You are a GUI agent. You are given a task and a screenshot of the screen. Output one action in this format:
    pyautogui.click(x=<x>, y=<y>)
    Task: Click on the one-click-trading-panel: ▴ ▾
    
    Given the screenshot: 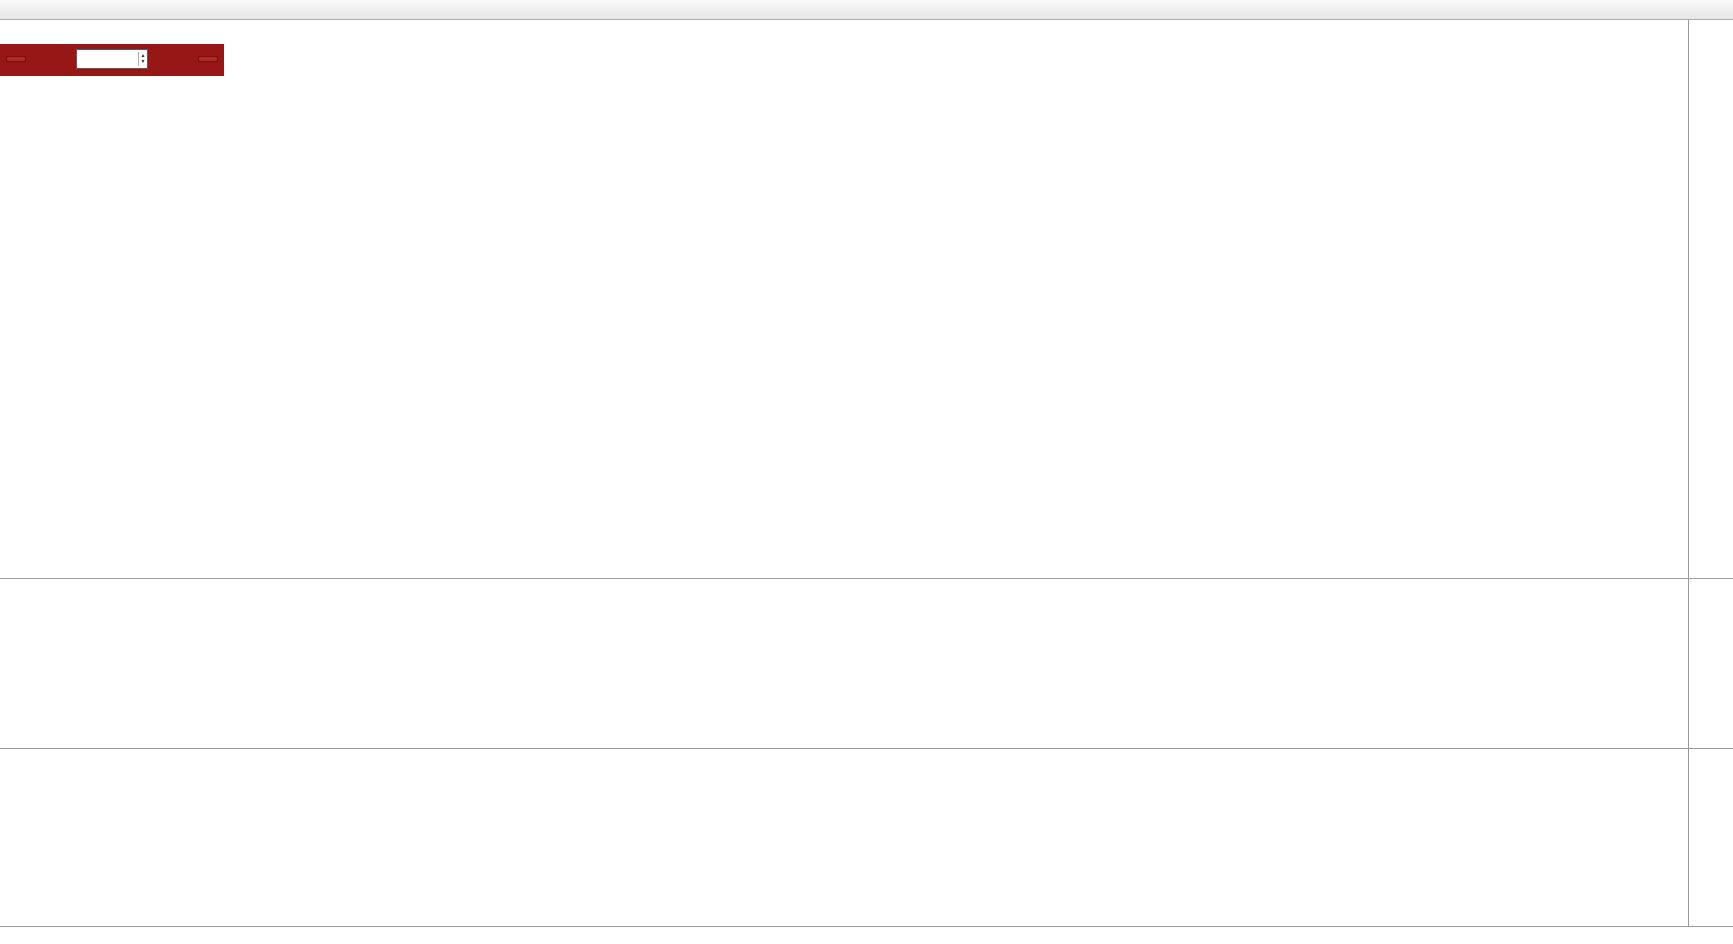 What is the action you would take?
    pyautogui.click(x=112, y=60)
    